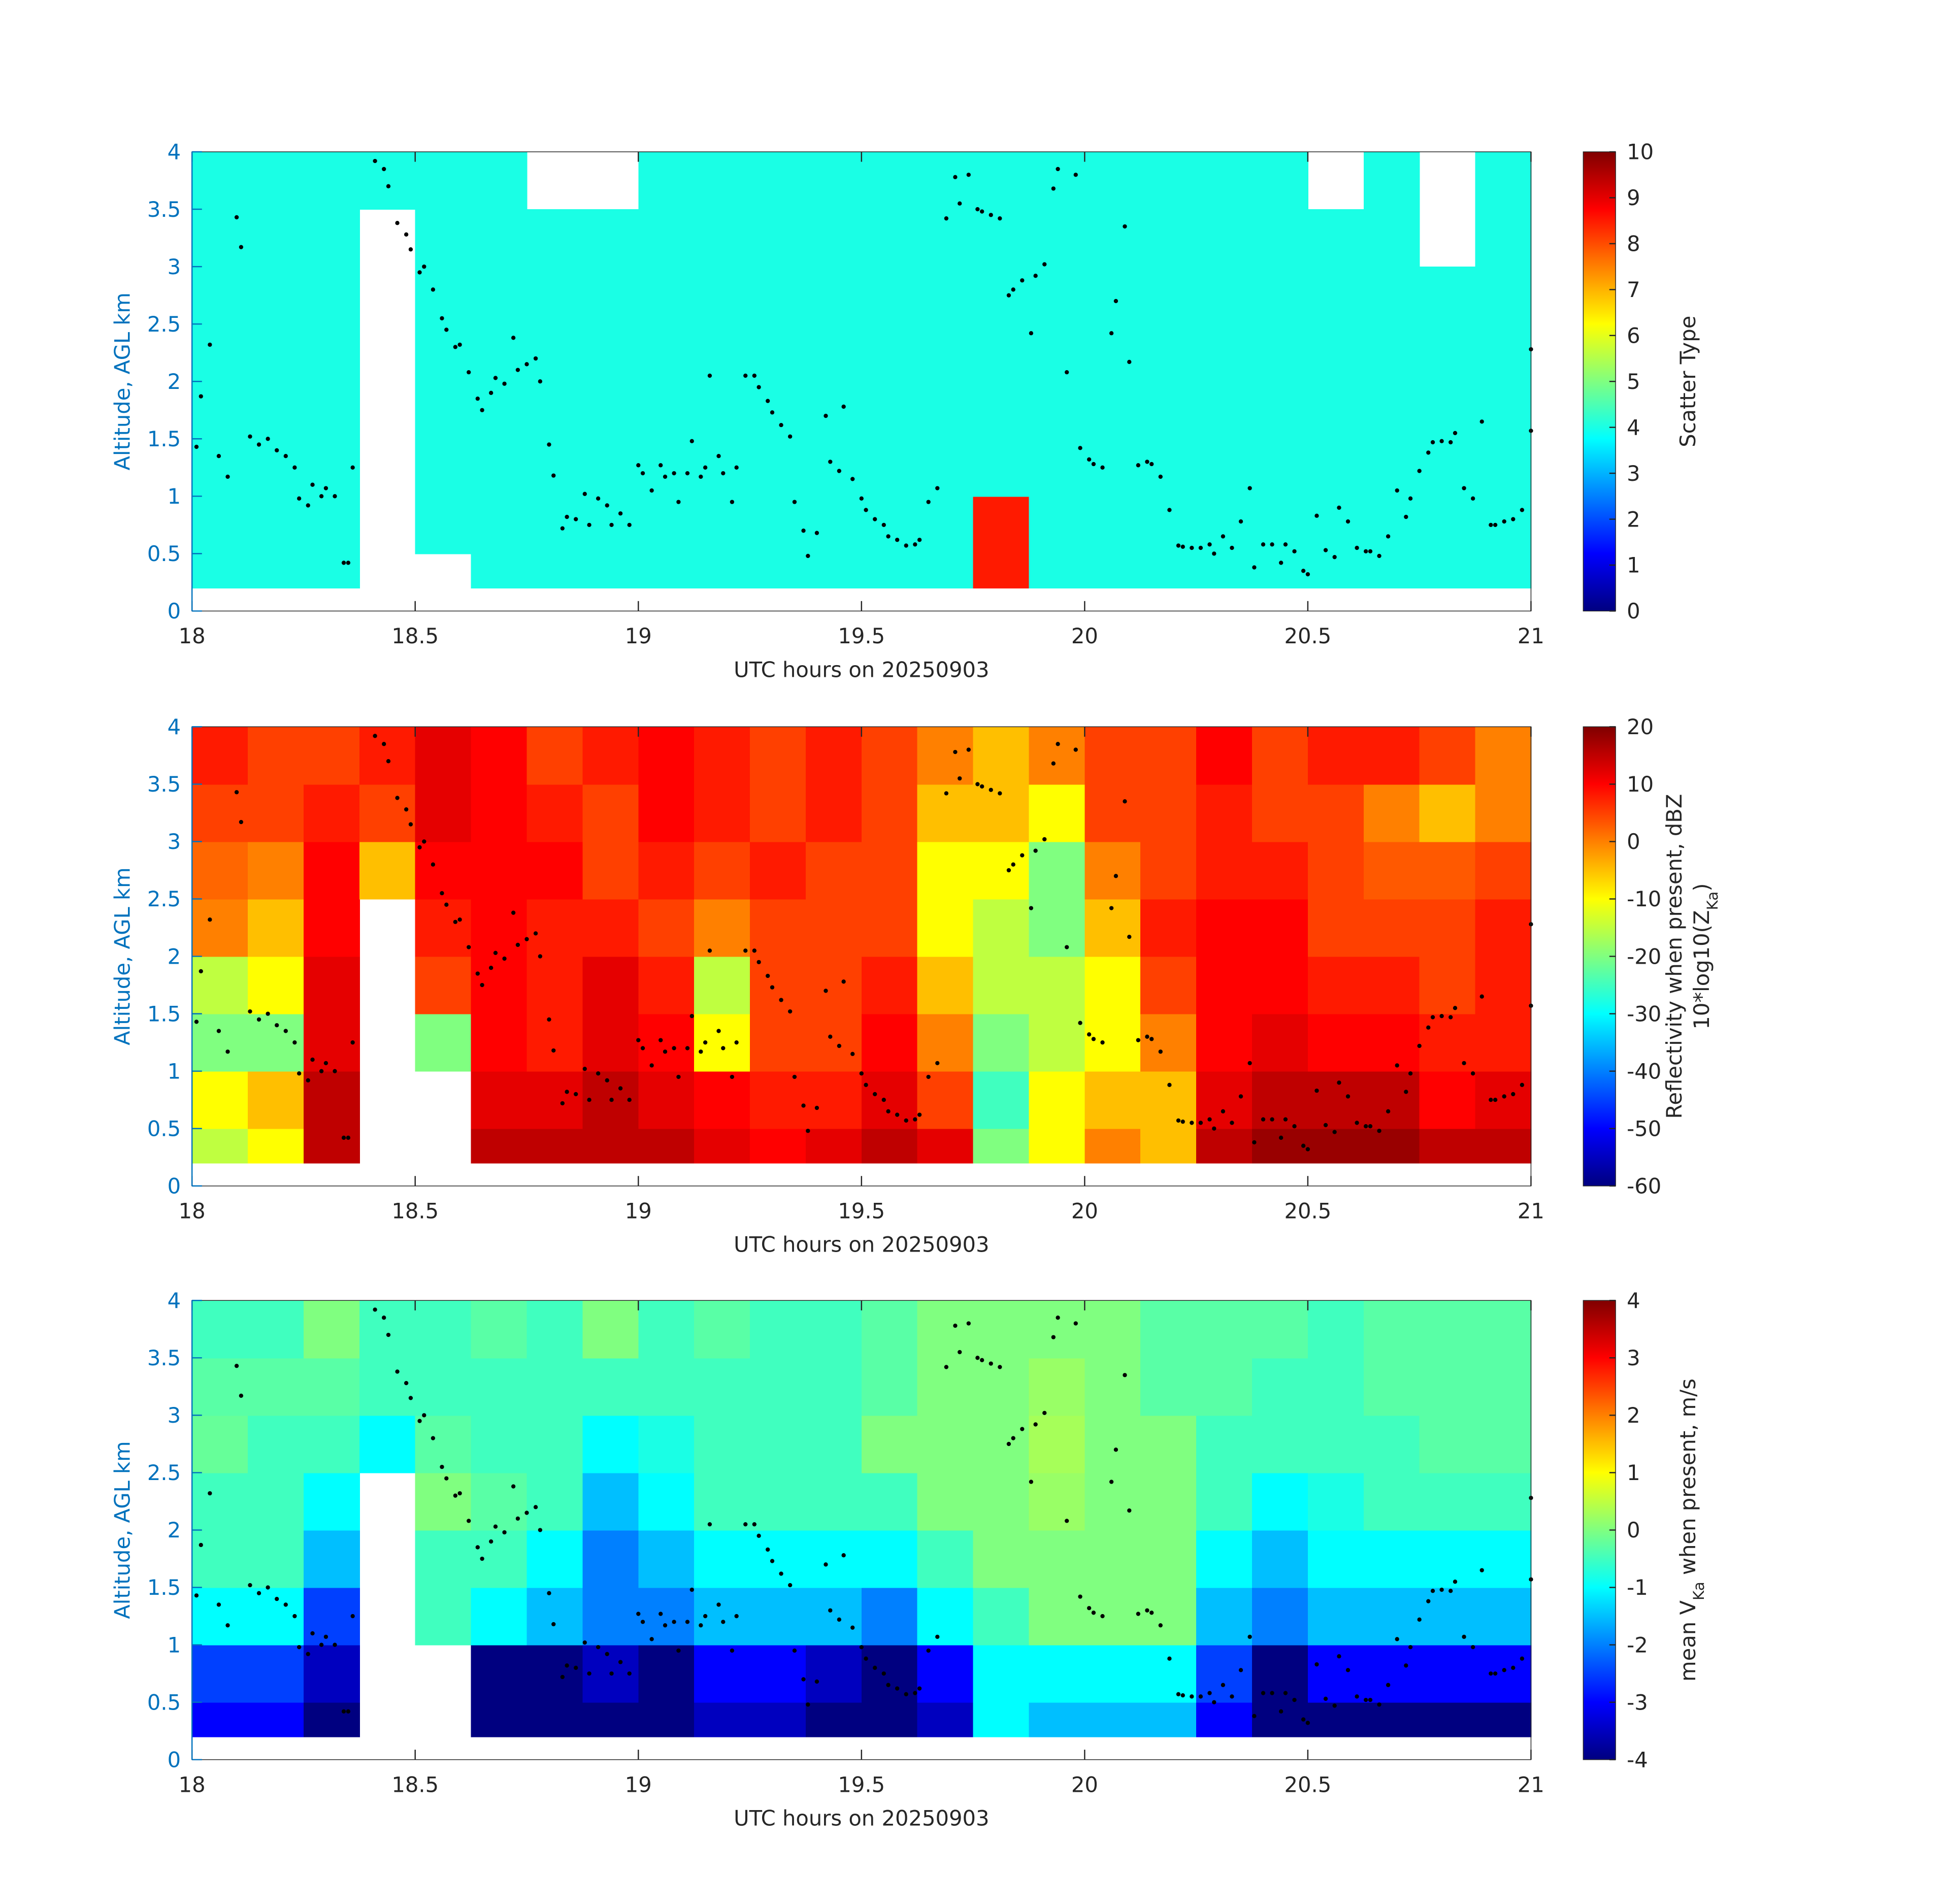  What do you see at coordinates (1640, 785) in the screenshot?
I see `colorbar-tick-label: 10` at bounding box center [1640, 785].